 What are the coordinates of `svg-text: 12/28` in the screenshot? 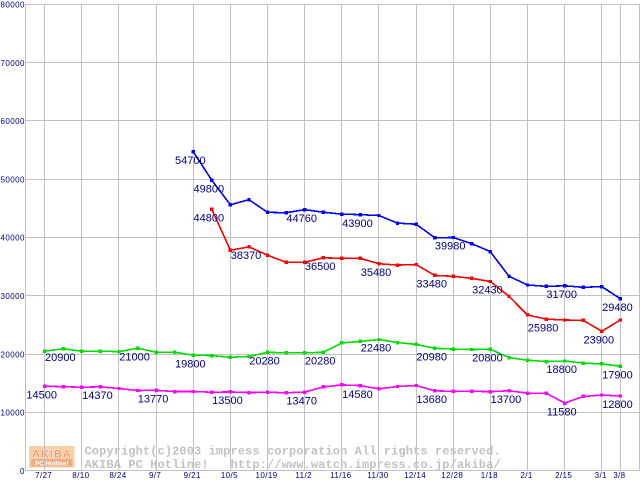 It's located at (452, 475).